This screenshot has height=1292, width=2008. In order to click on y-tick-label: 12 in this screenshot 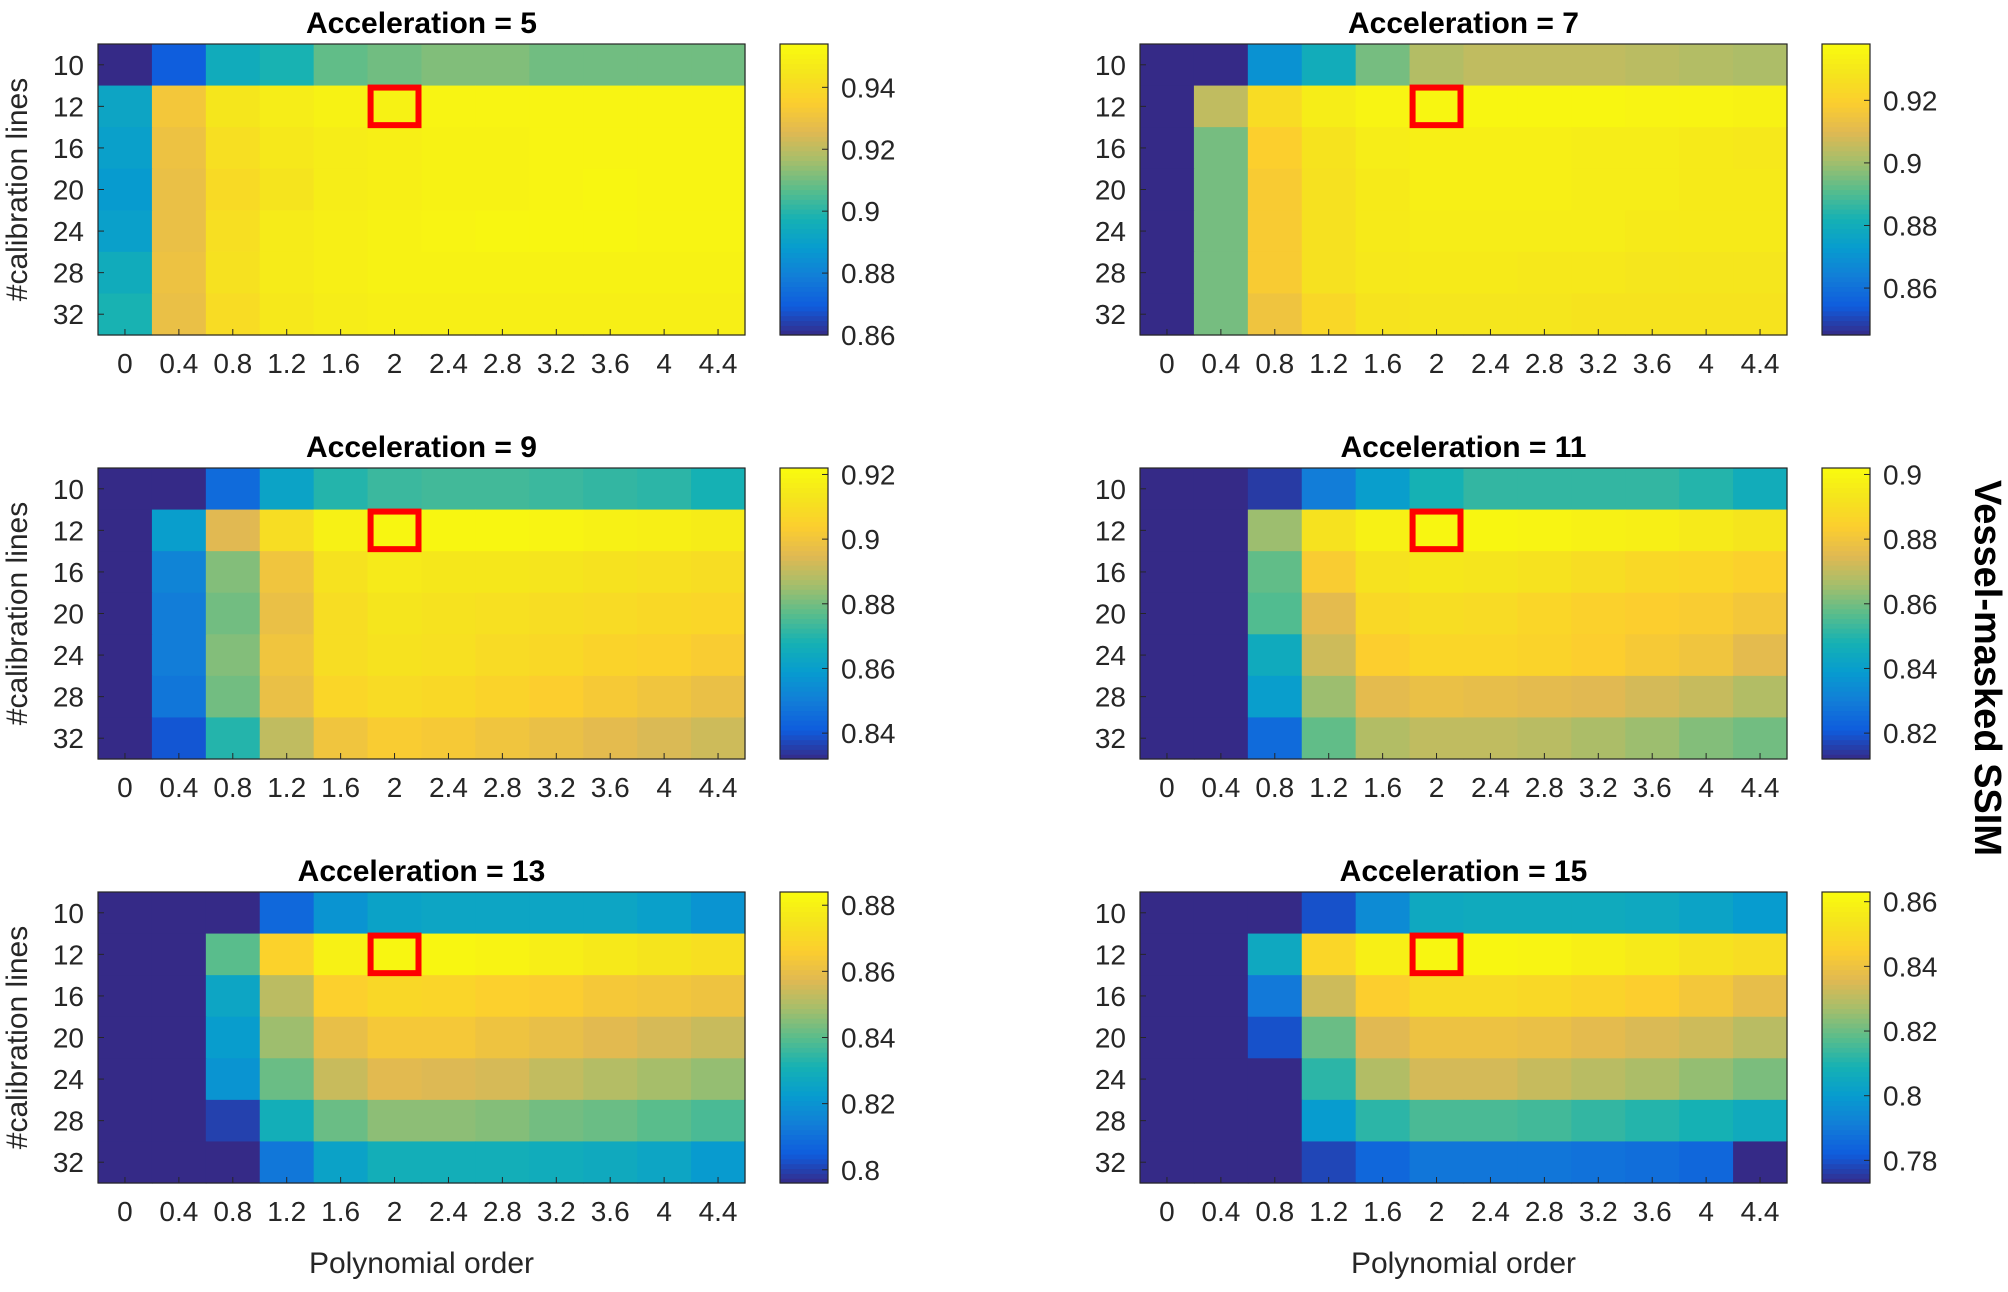, I will do `click(1110, 106)`.